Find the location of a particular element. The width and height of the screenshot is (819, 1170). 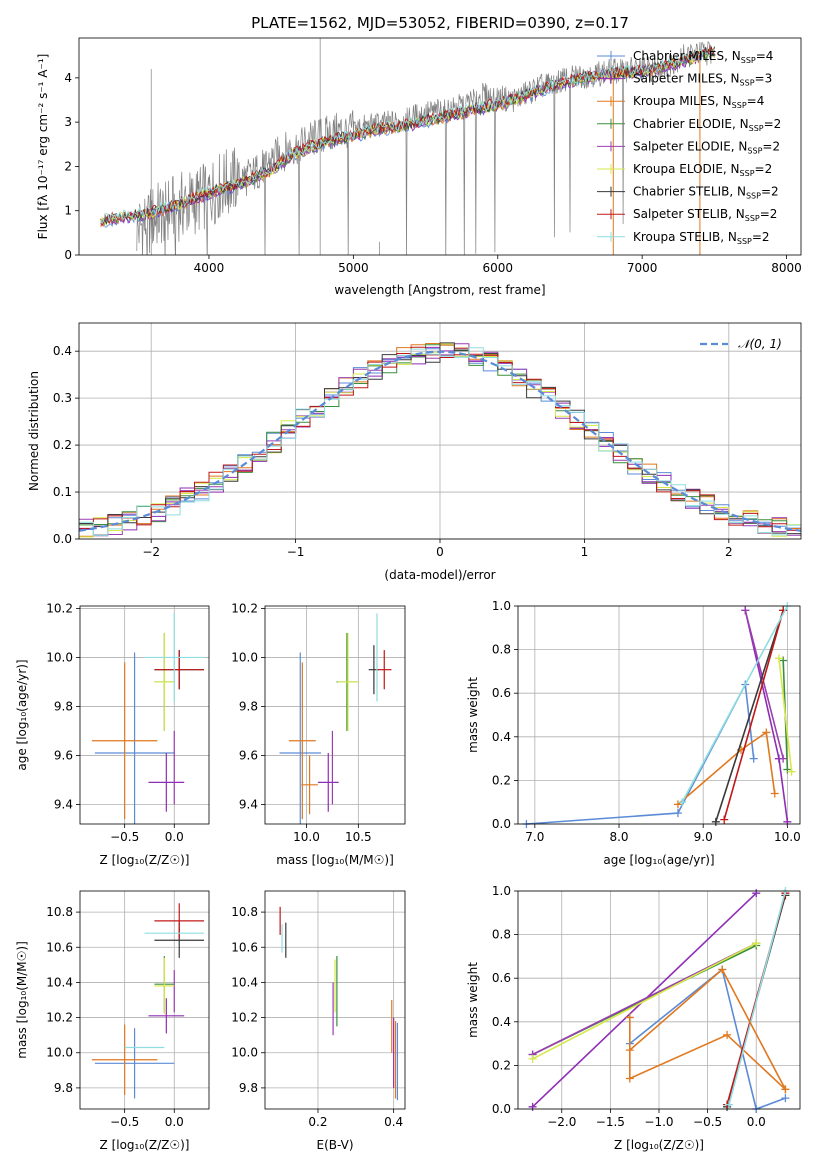

legend-entry: Chabrier ELODIE, NSSP=2 is located at coordinates (707, 125).